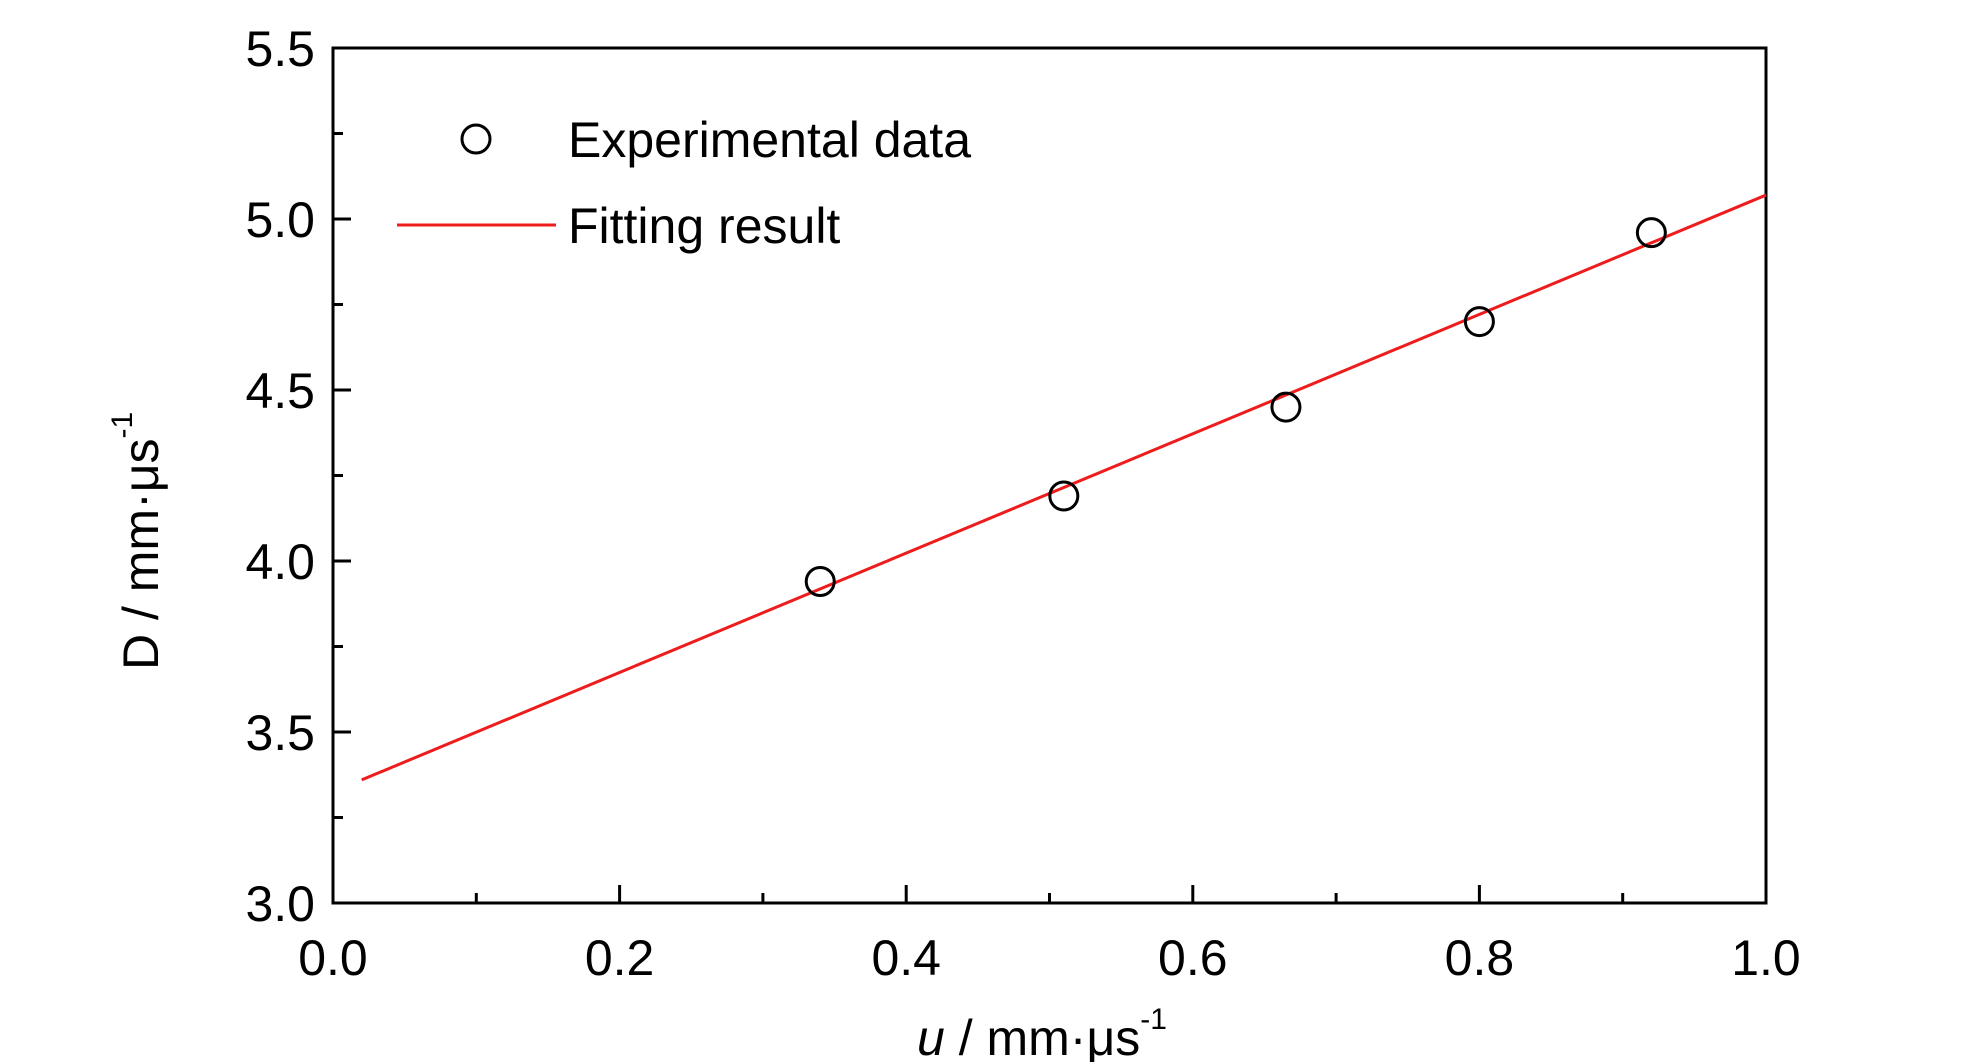  What do you see at coordinates (1193, 958) in the screenshot?
I see `x-tick-label: 0.6` at bounding box center [1193, 958].